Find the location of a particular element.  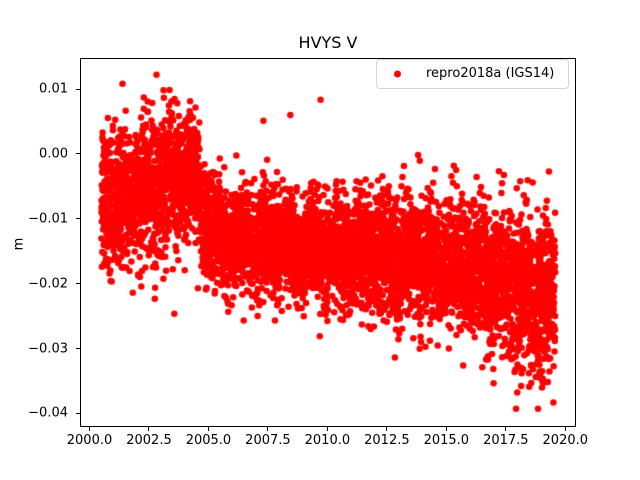

y-tick-label: −0.01 is located at coordinates (48, 219).